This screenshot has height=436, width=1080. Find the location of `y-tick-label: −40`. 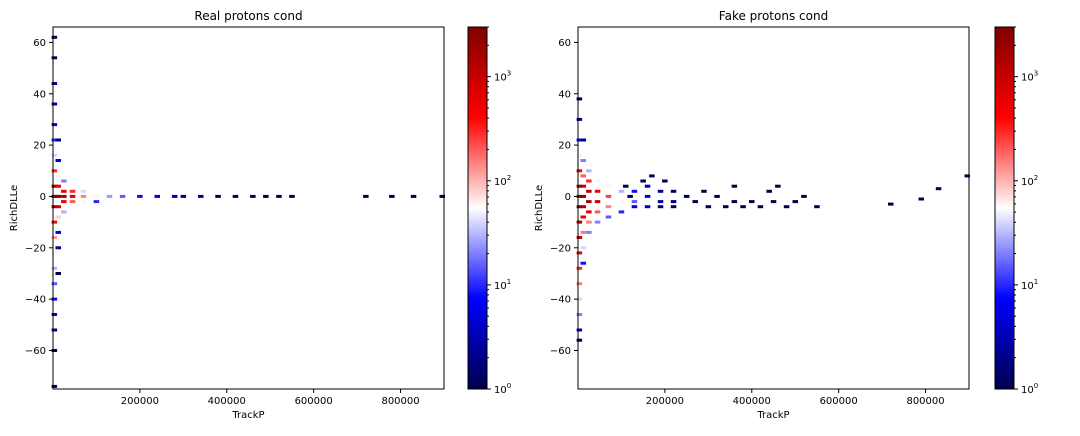

y-tick-label: −40 is located at coordinates (35, 300).